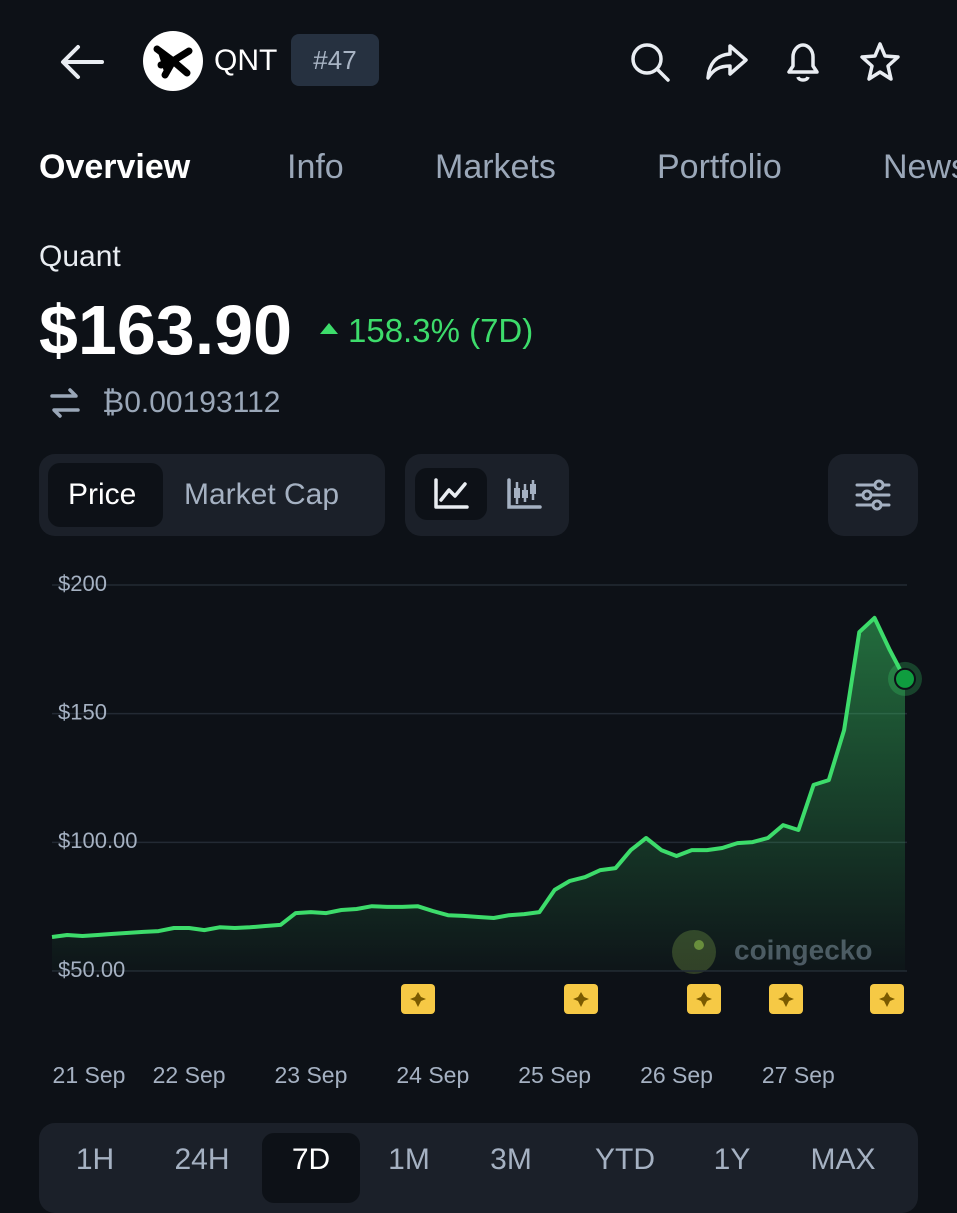 The image size is (957, 1213). What do you see at coordinates (189, 1075) in the screenshot?
I see `x-tick-label: 22 Sep` at bounding box center [189, 1075].